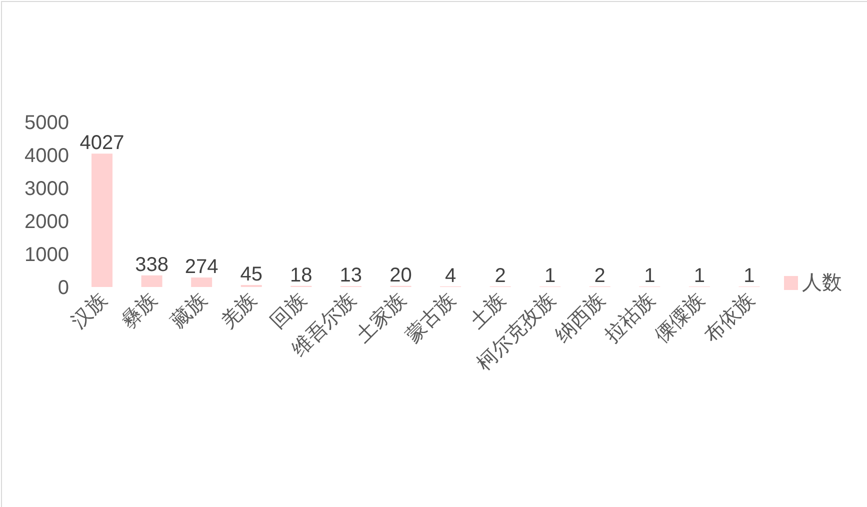  What do you see at coordinates (238, 310) in the screenshot?
I see `x-tick-label: 羌族` at bounding box center [238, 310].